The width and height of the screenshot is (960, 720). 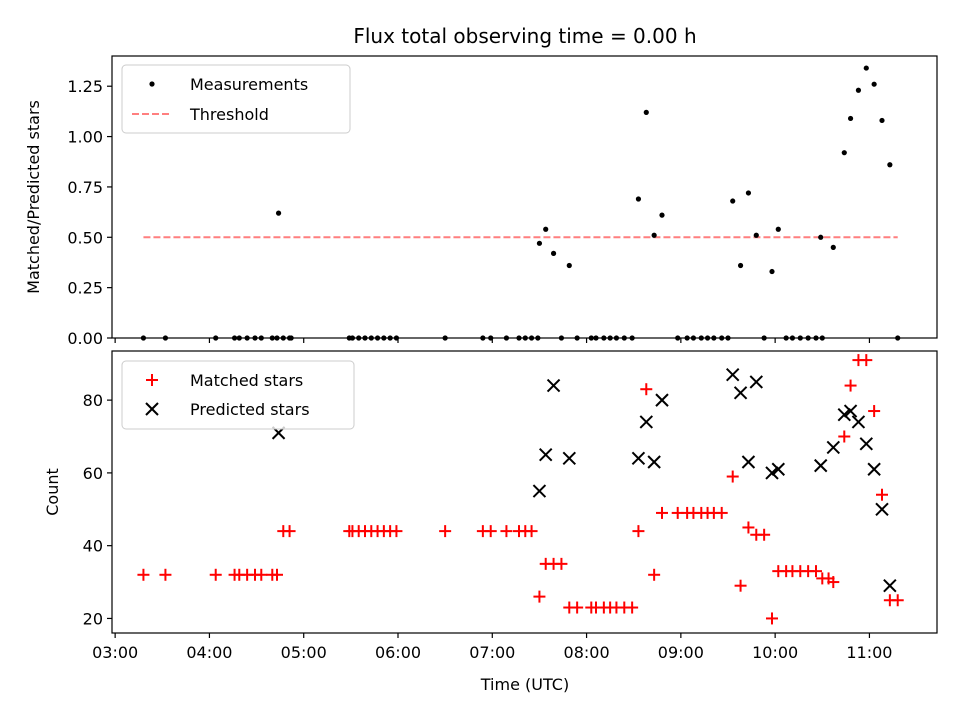 I want to click on bottom-y-tick-label: 80, so click(x=93, y=400).